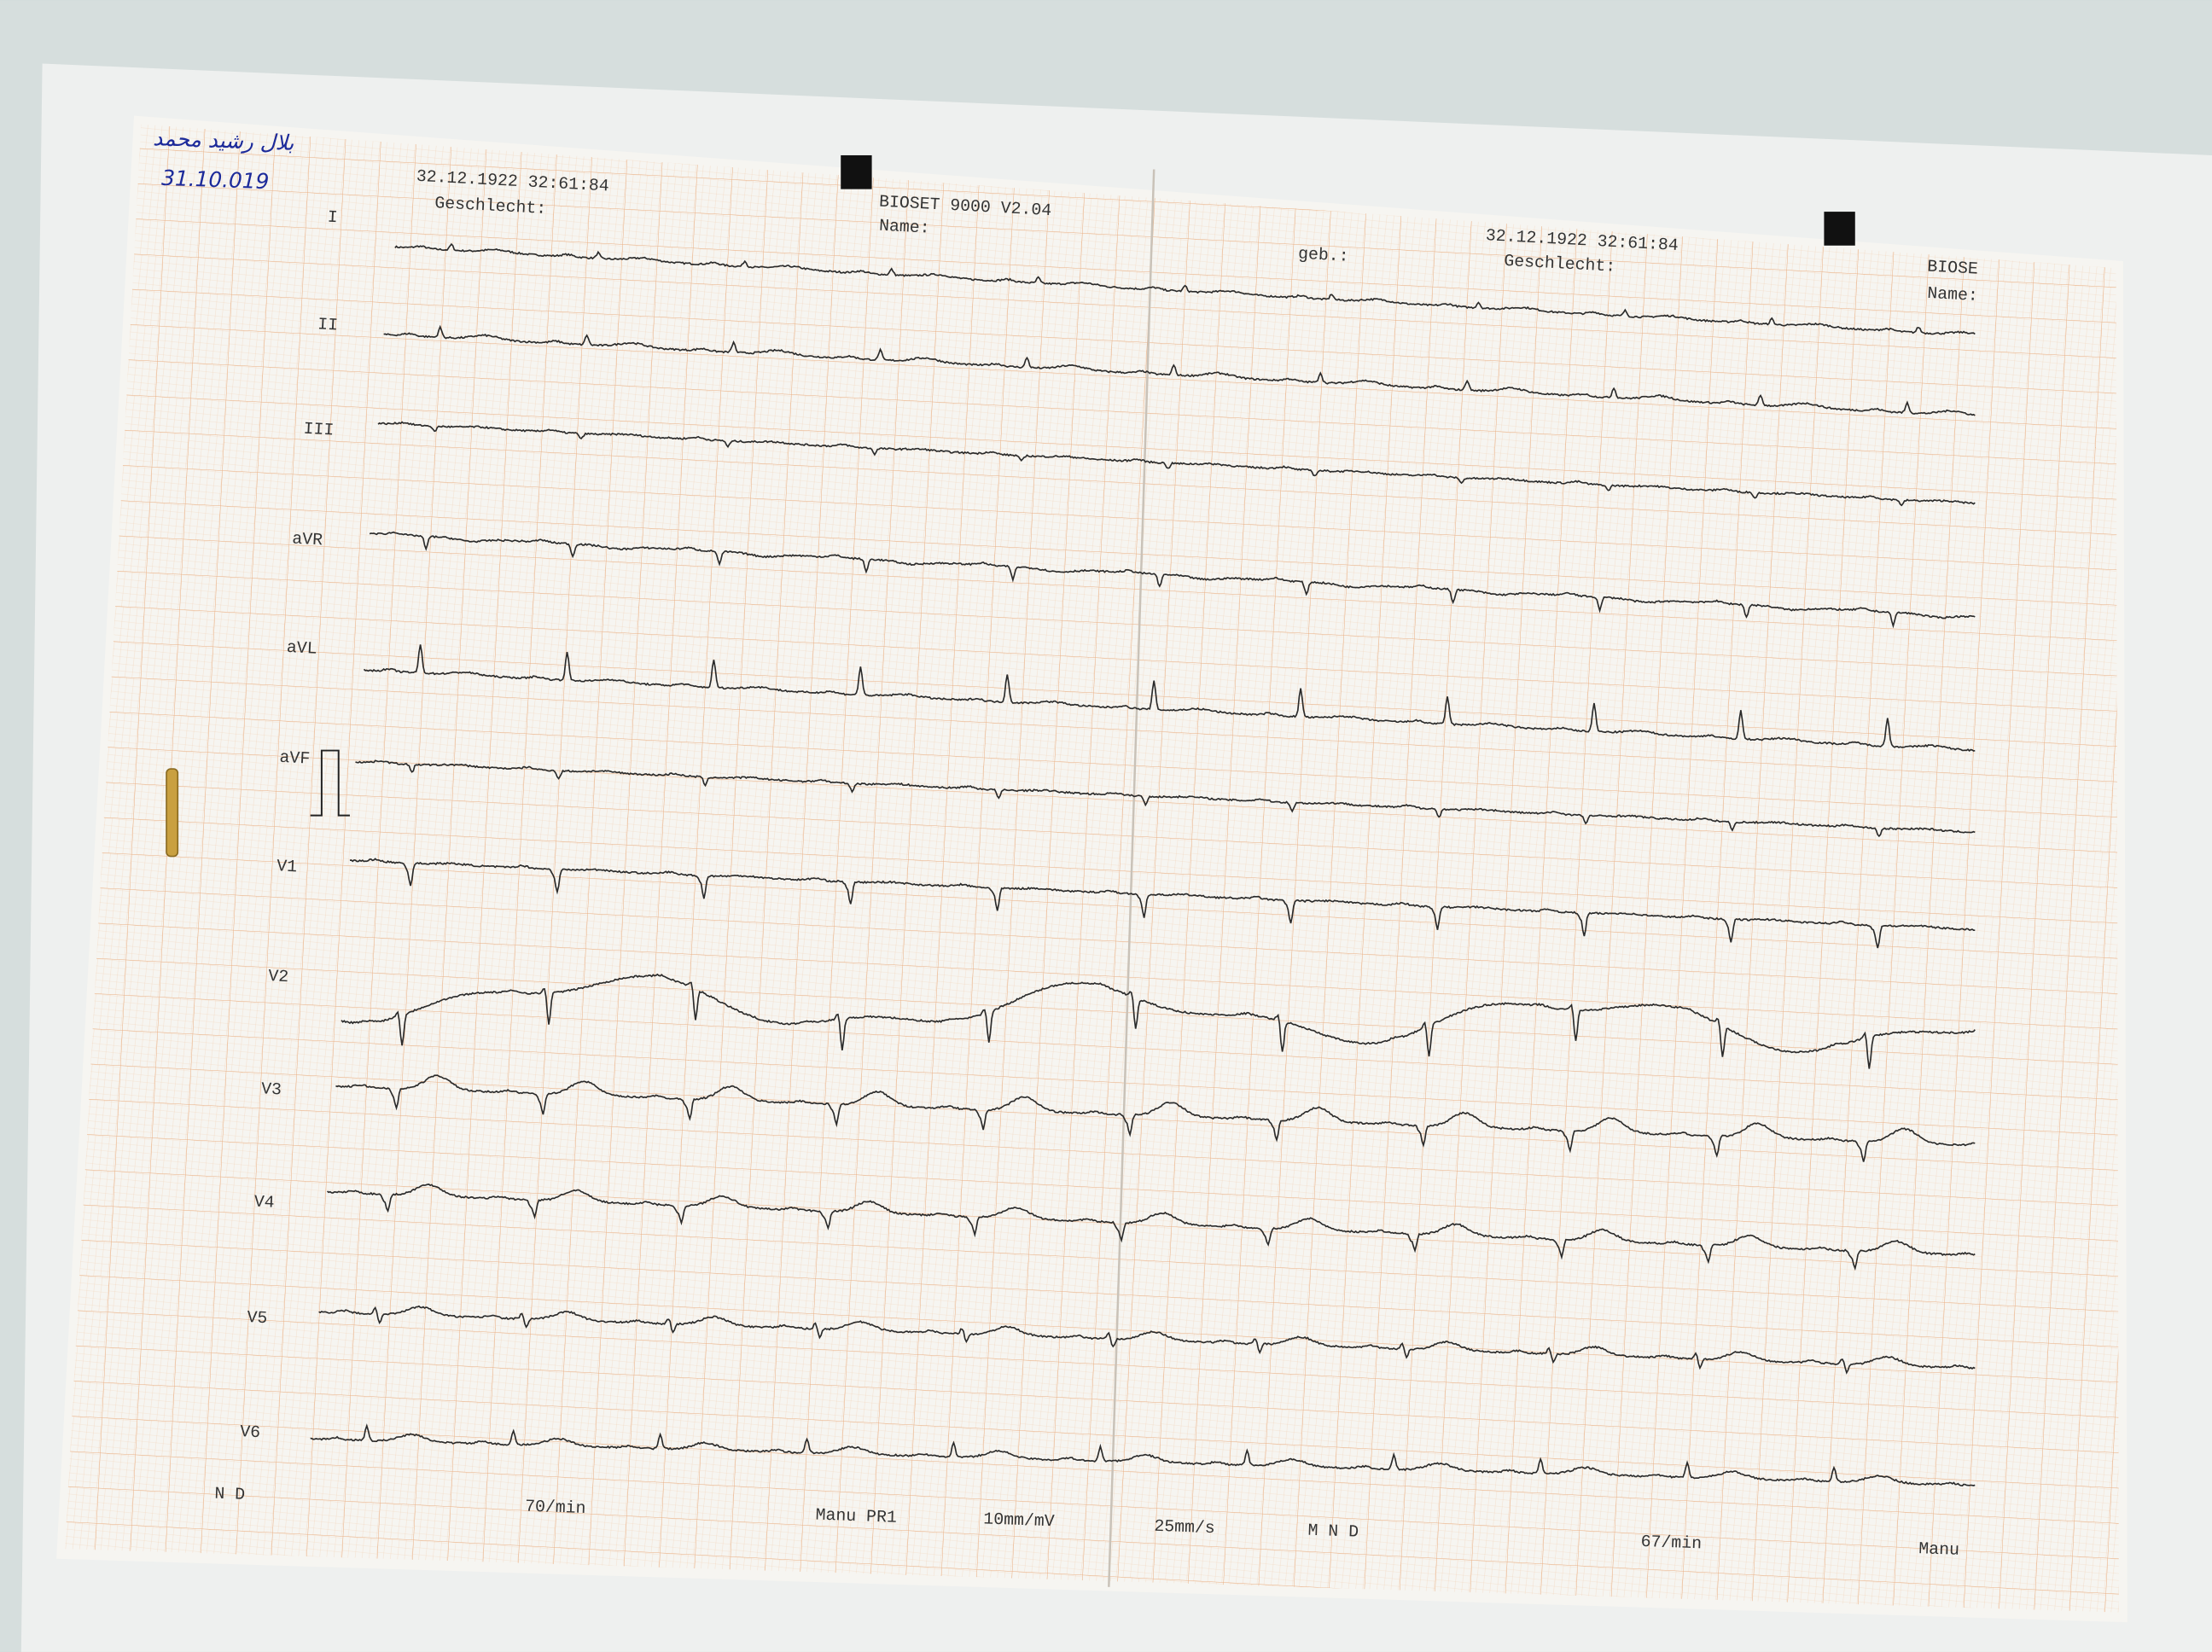  Describe the element at coordinates (229, 1494) in the screenshot. I see `filter: N D` at that location.